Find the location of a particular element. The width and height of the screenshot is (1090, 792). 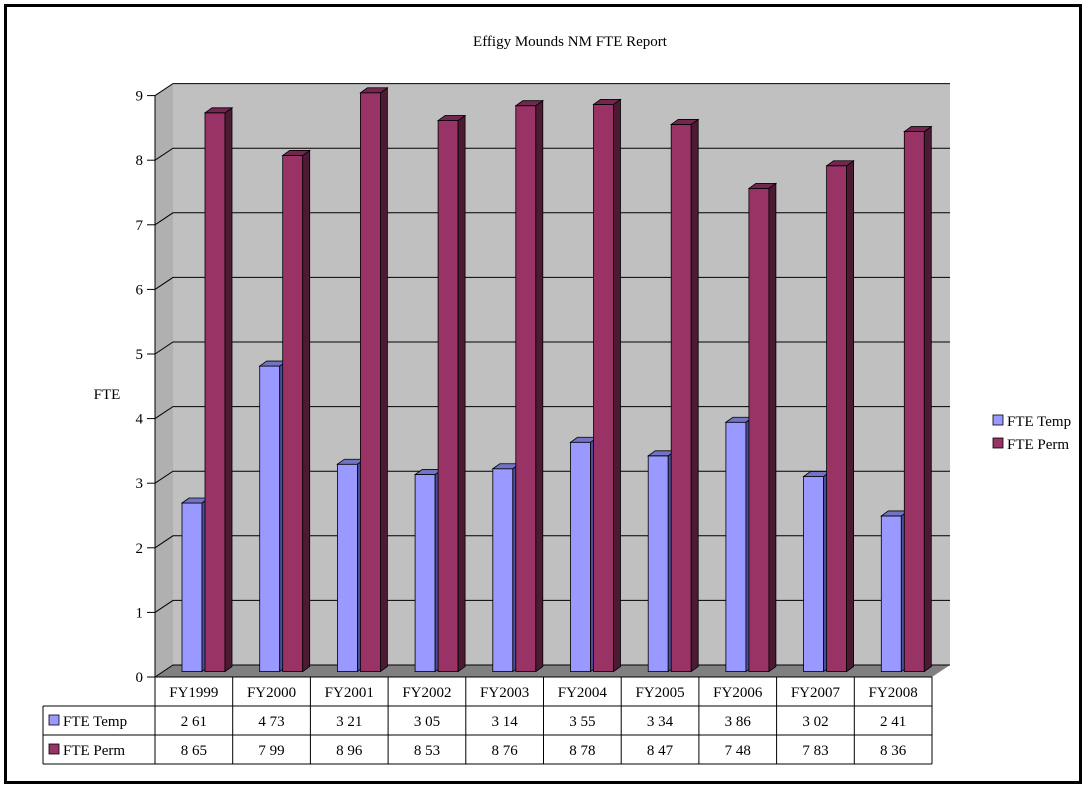

table-series-label: FTE Perm is located at coordinates (94, 751).